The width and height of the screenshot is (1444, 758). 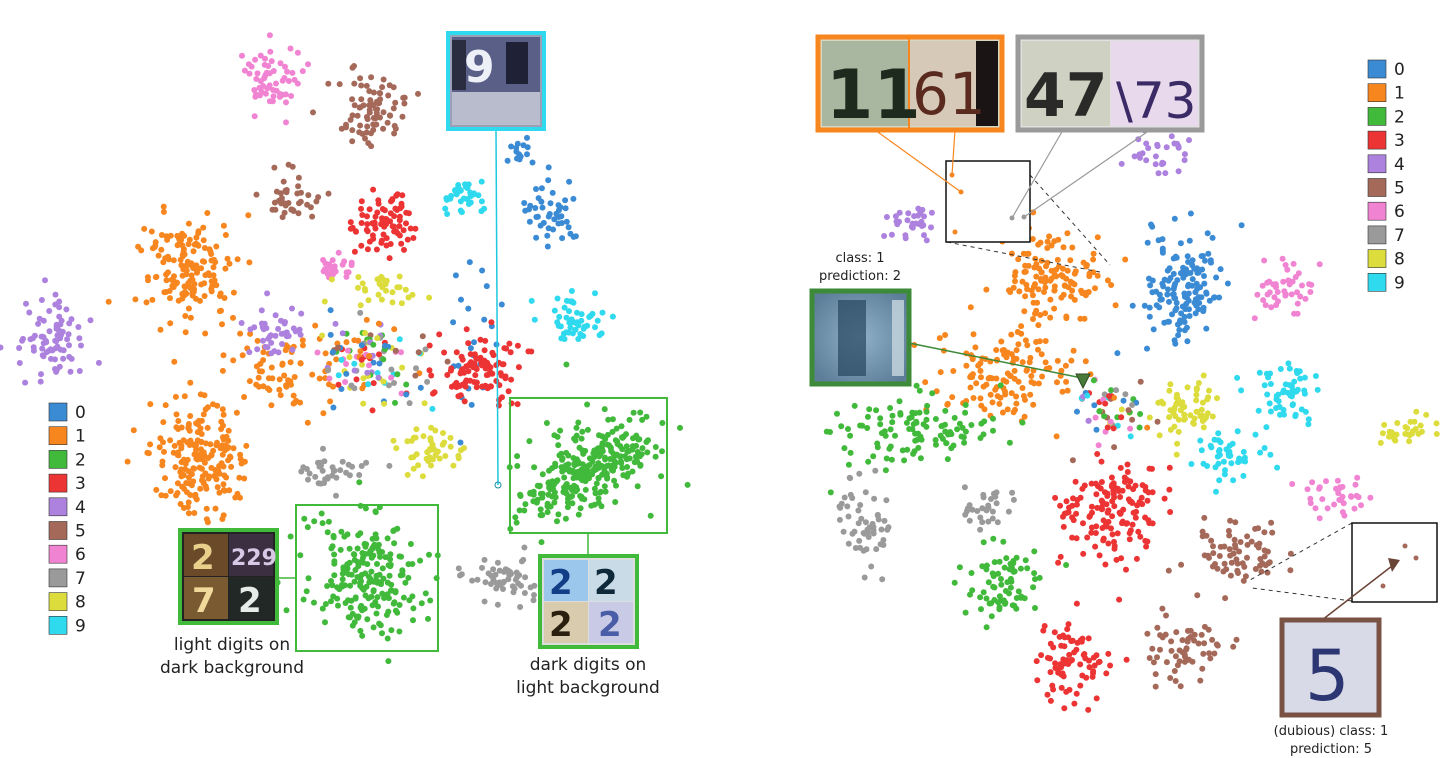 I want to click on svg-text: 229, so click(x=254, y=558).